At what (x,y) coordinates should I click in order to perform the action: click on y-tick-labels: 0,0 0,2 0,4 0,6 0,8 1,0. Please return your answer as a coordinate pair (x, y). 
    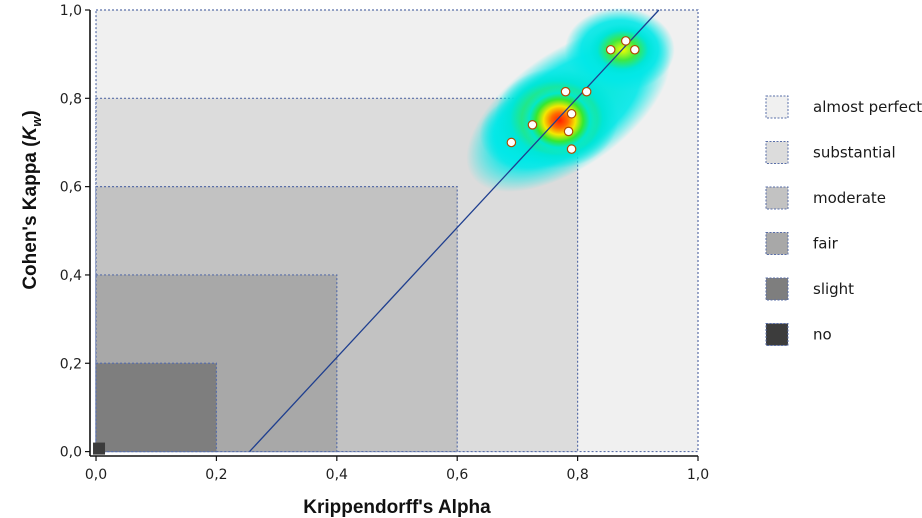
    Looking at the image, I should click on (71, 232).